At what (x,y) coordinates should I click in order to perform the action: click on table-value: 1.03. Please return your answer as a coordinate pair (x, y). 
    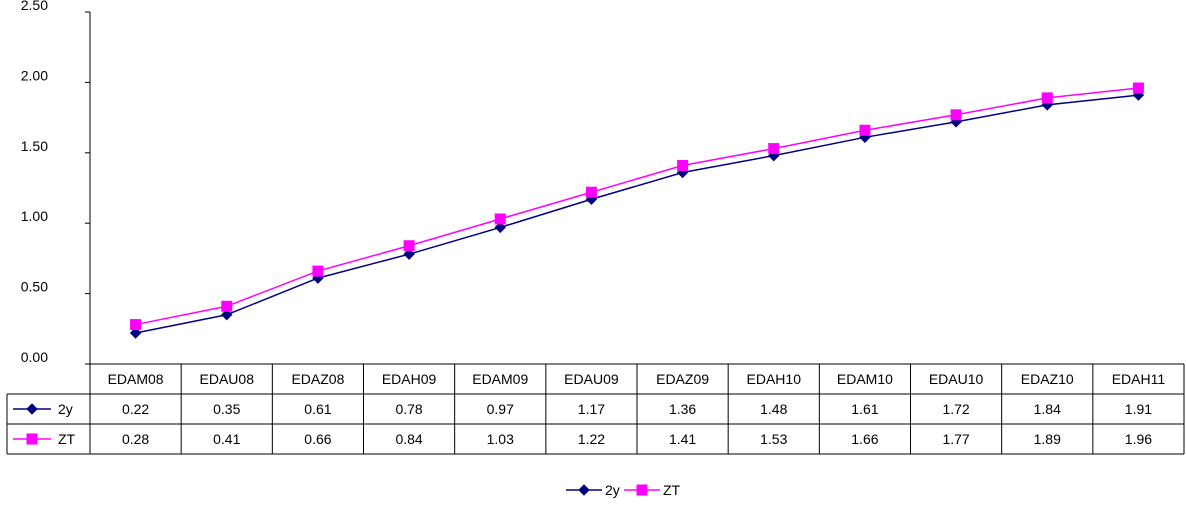
    Looking at the image, I should click on (500, 439).